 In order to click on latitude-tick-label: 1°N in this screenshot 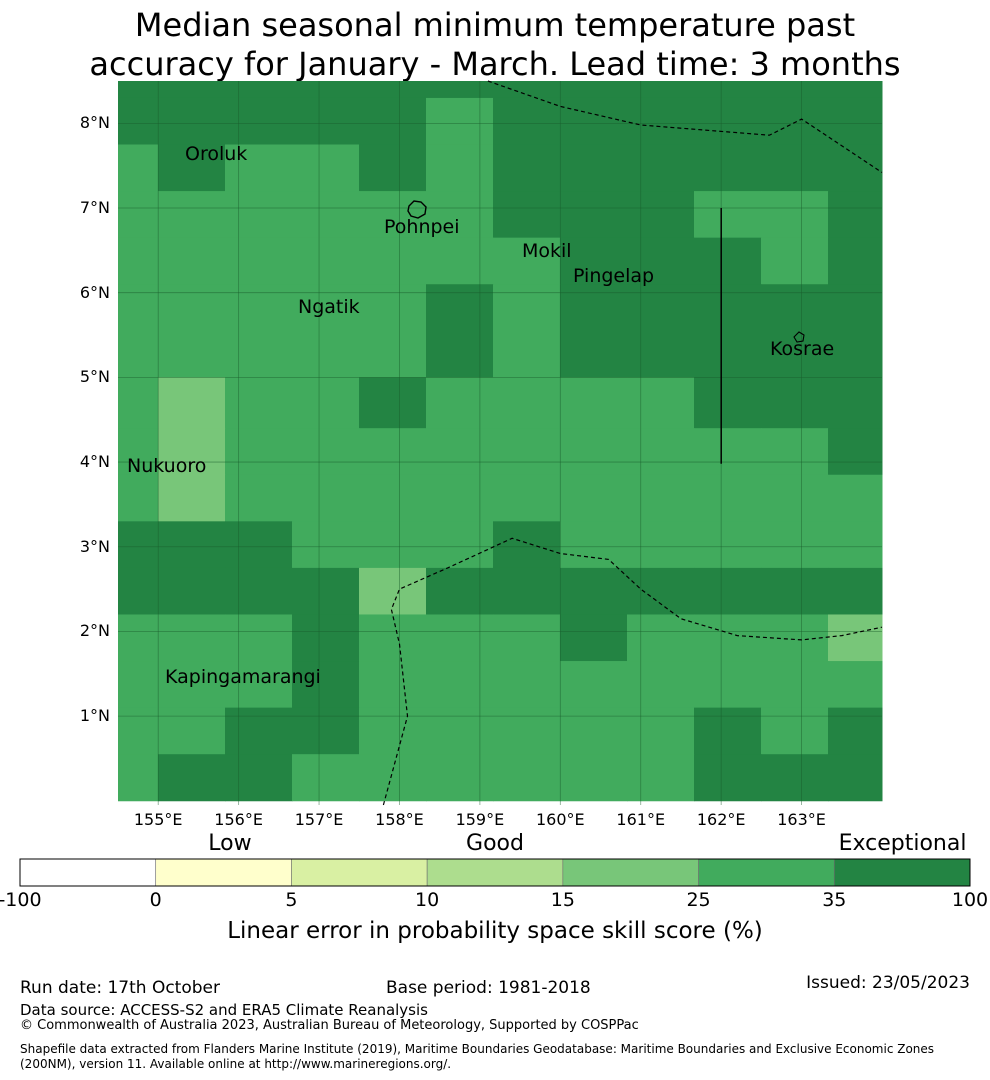, I will do `click(94, 716)`.